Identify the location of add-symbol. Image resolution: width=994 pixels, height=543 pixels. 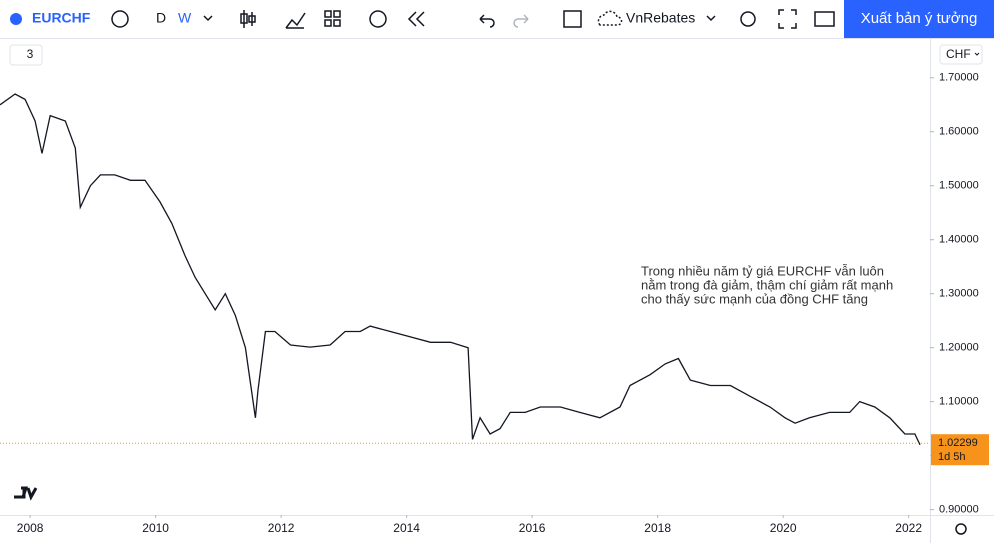
(120, 19).